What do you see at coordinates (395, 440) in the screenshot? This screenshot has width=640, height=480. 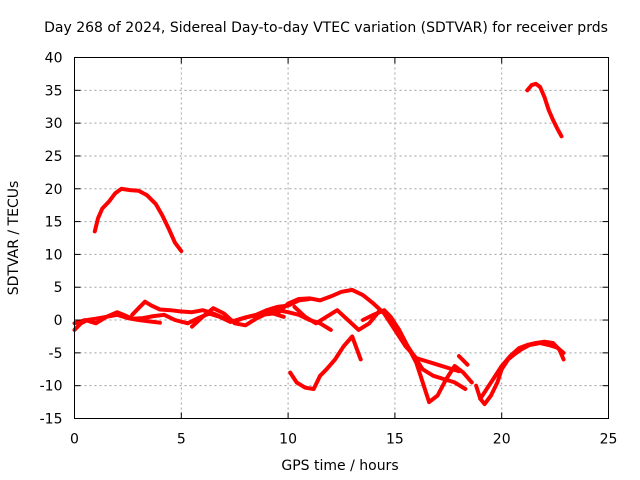 I see `x-tick-label: 15` at bounding box center [395, 440].